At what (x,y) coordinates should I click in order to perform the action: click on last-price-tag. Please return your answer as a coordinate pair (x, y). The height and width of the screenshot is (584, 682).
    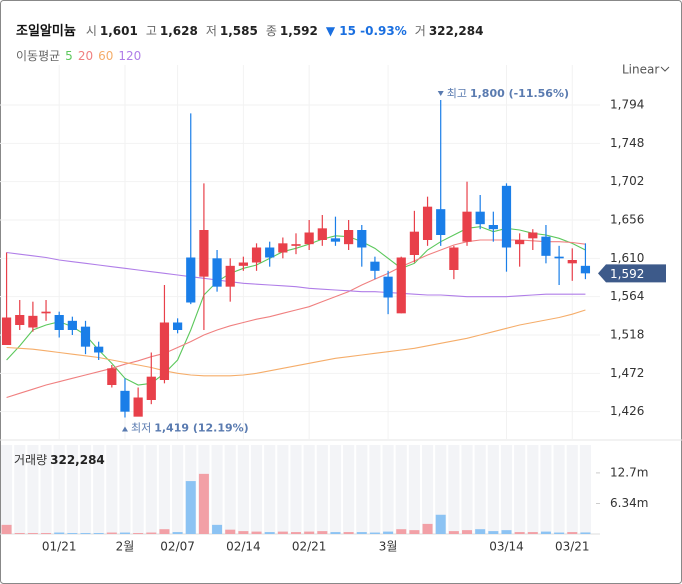
    Looking at the image, I should click on (632, 273).